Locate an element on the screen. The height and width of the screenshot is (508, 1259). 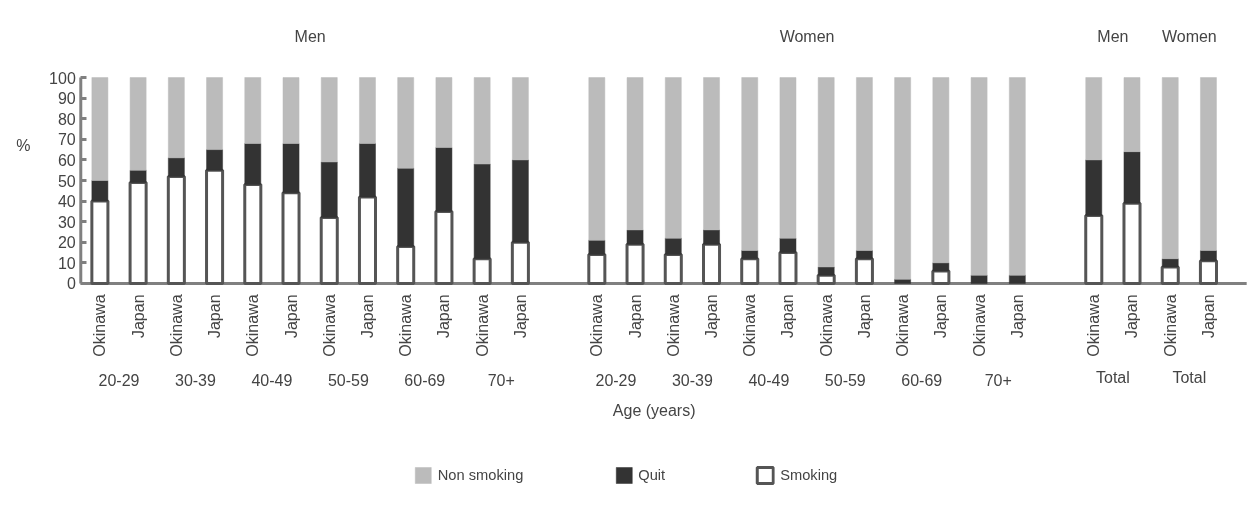
y-tick-label: 80 is located at coordinates (66, 119).